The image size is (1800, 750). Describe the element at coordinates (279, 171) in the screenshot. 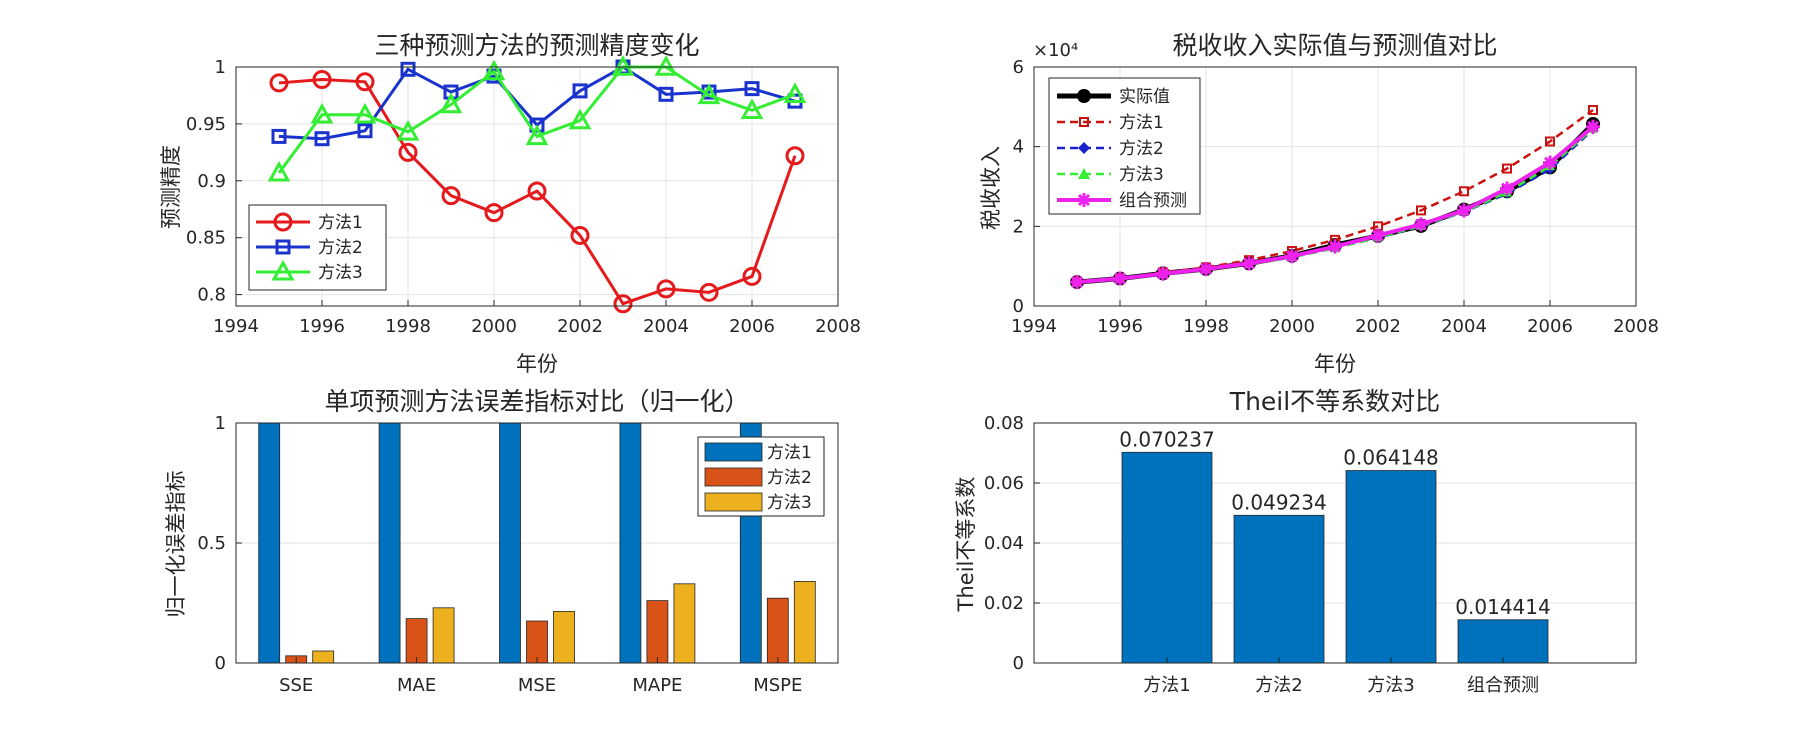

I see `accuracy-point-s3-1995` at that location.